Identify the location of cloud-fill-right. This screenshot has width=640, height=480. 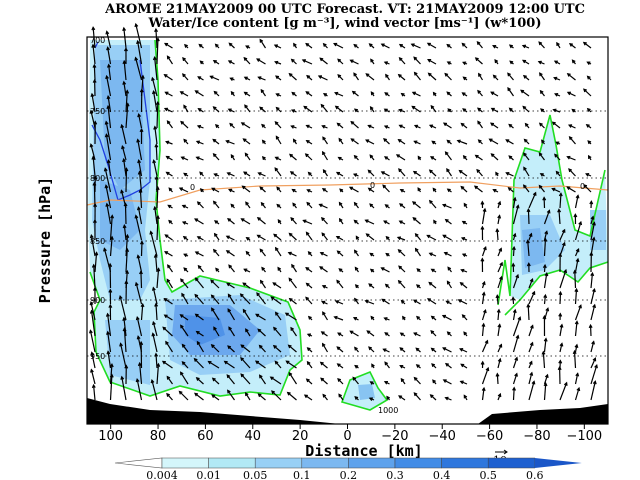
(559, 207).